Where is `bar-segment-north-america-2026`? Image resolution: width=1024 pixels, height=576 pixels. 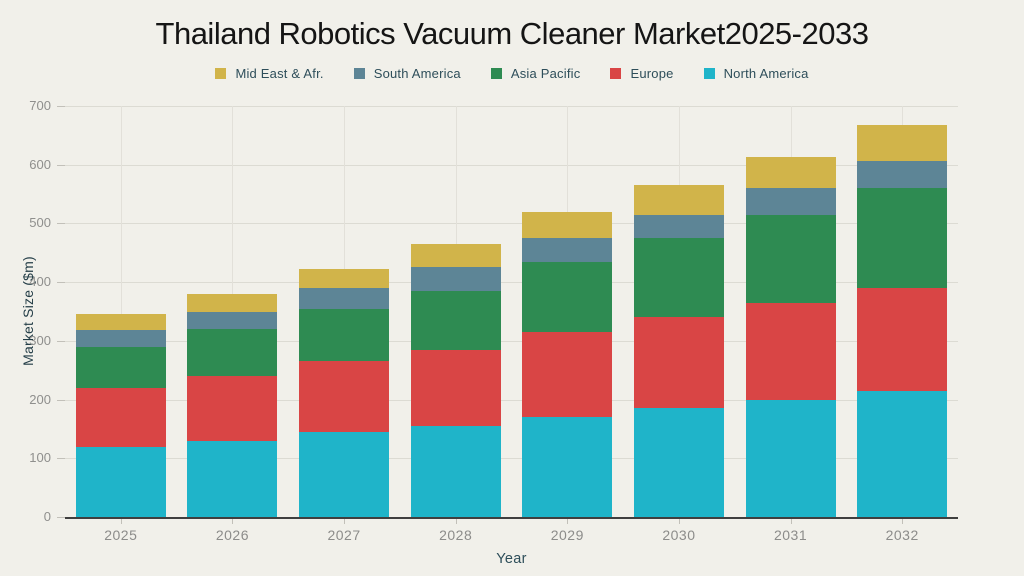 bar-segment-north-america-2026 is located at coordinates (232, 478).